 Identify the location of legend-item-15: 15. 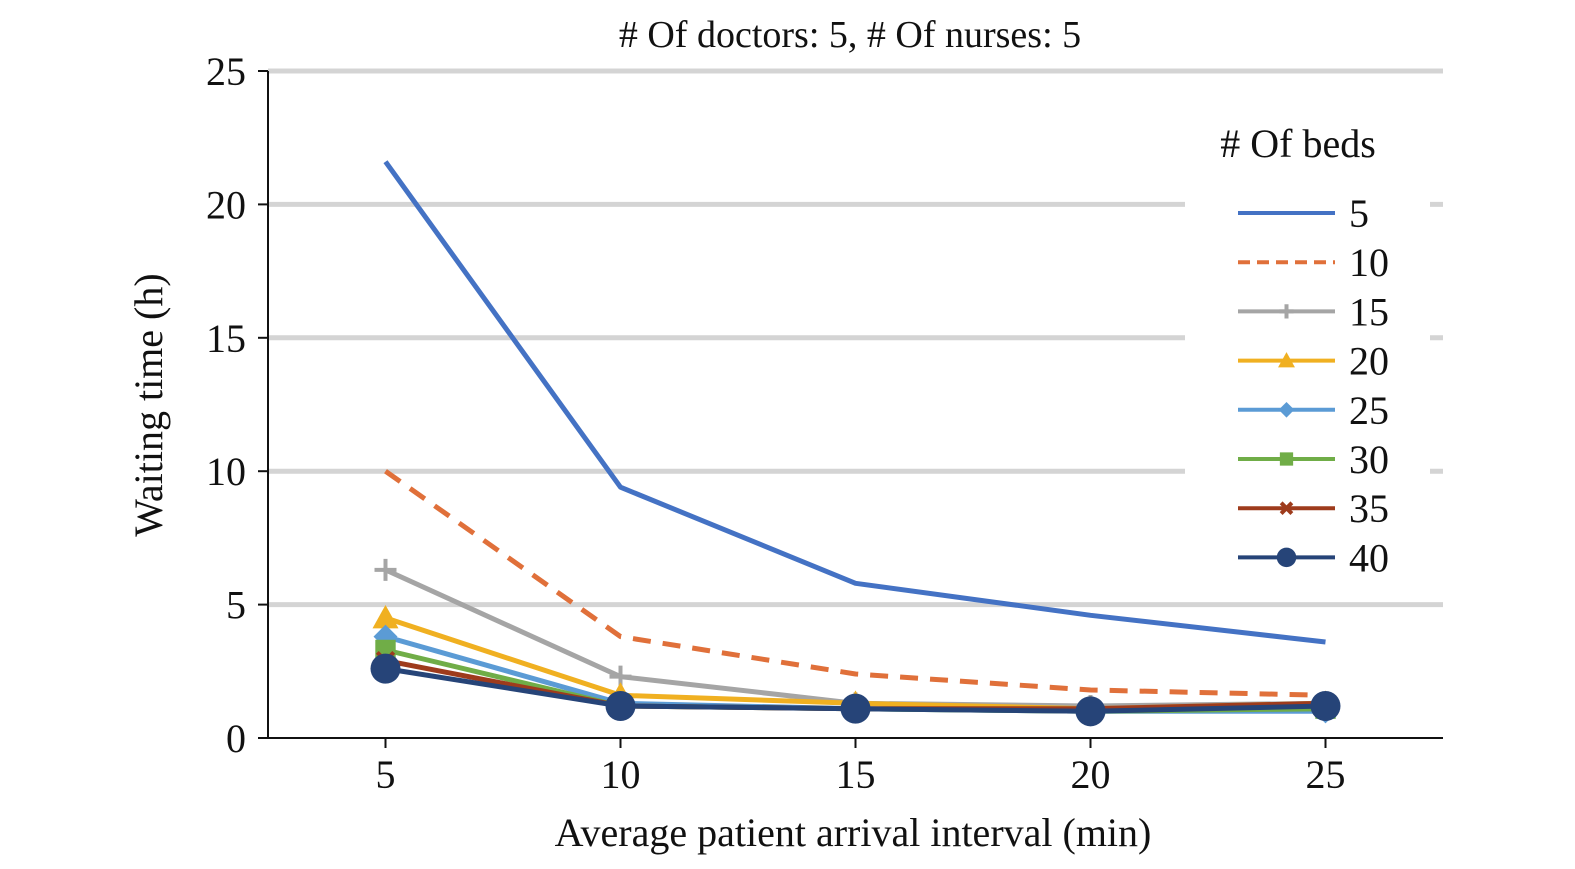
(1313, 311).